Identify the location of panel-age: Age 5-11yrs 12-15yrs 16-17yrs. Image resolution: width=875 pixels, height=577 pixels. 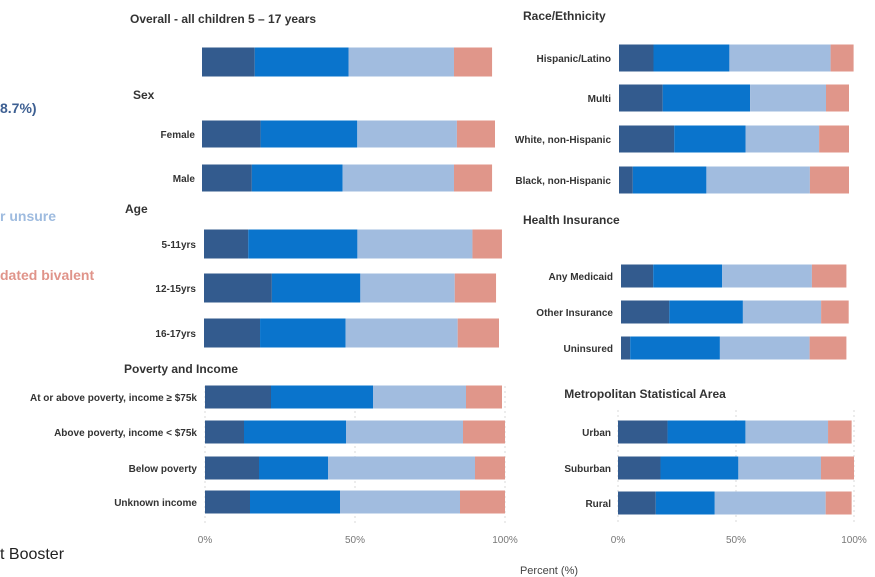
(313, 275).